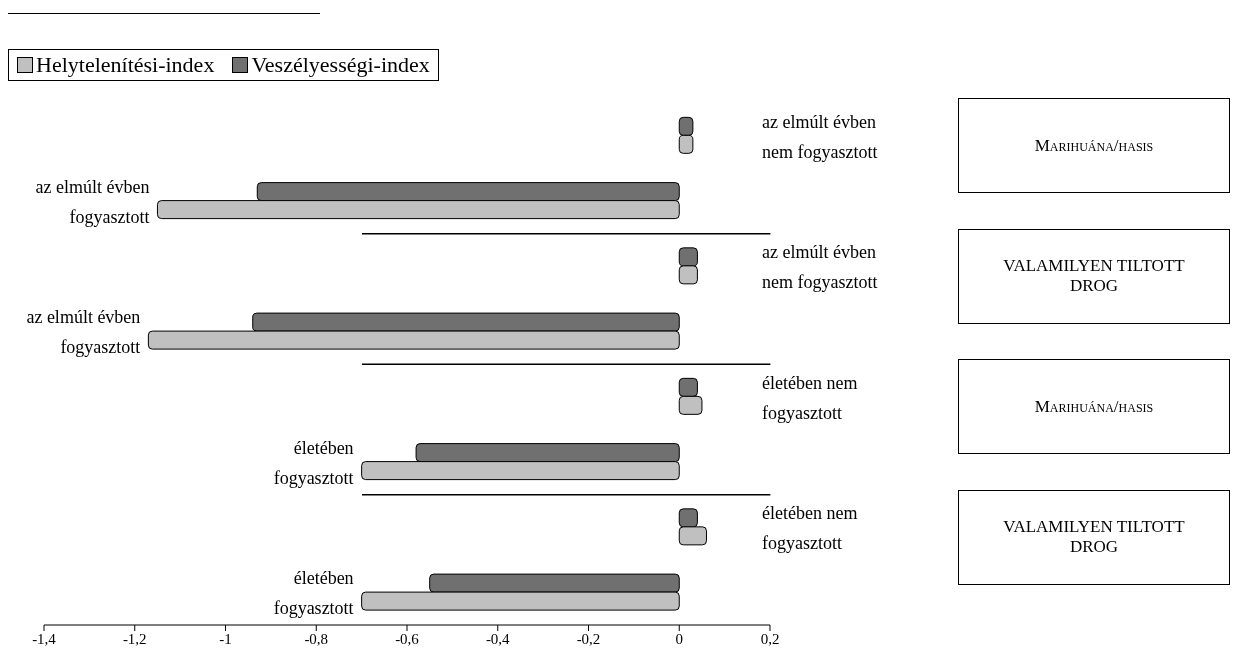  I want to click on legend-label: Helytelenítési-index, so click(125, 65).